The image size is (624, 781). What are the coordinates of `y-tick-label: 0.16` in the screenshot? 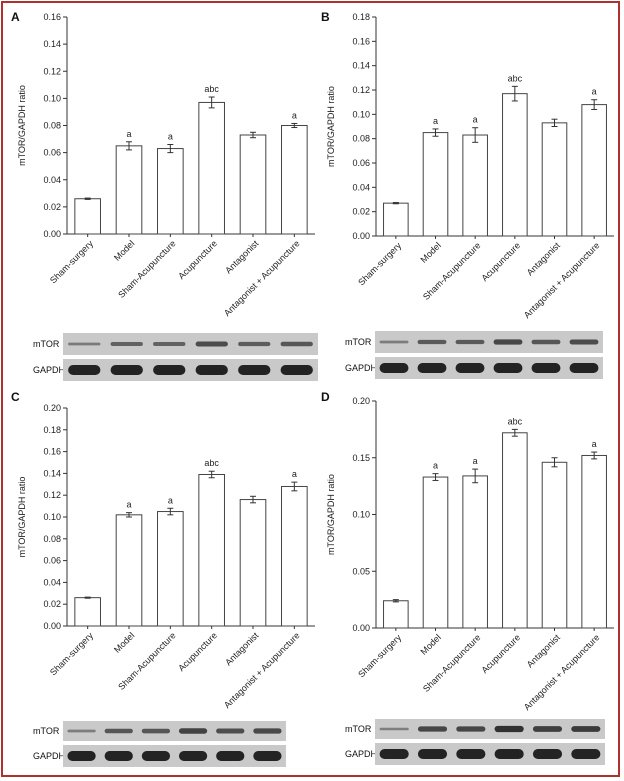 It's located at (361, 41).